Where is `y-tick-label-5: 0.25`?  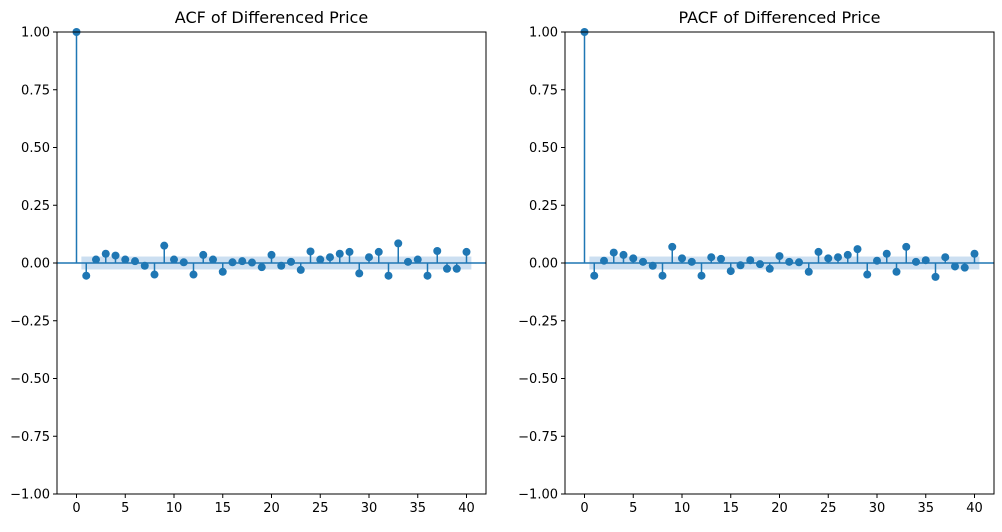
y-tick-label-5: 0.25 is located at coordinates (35, 206).